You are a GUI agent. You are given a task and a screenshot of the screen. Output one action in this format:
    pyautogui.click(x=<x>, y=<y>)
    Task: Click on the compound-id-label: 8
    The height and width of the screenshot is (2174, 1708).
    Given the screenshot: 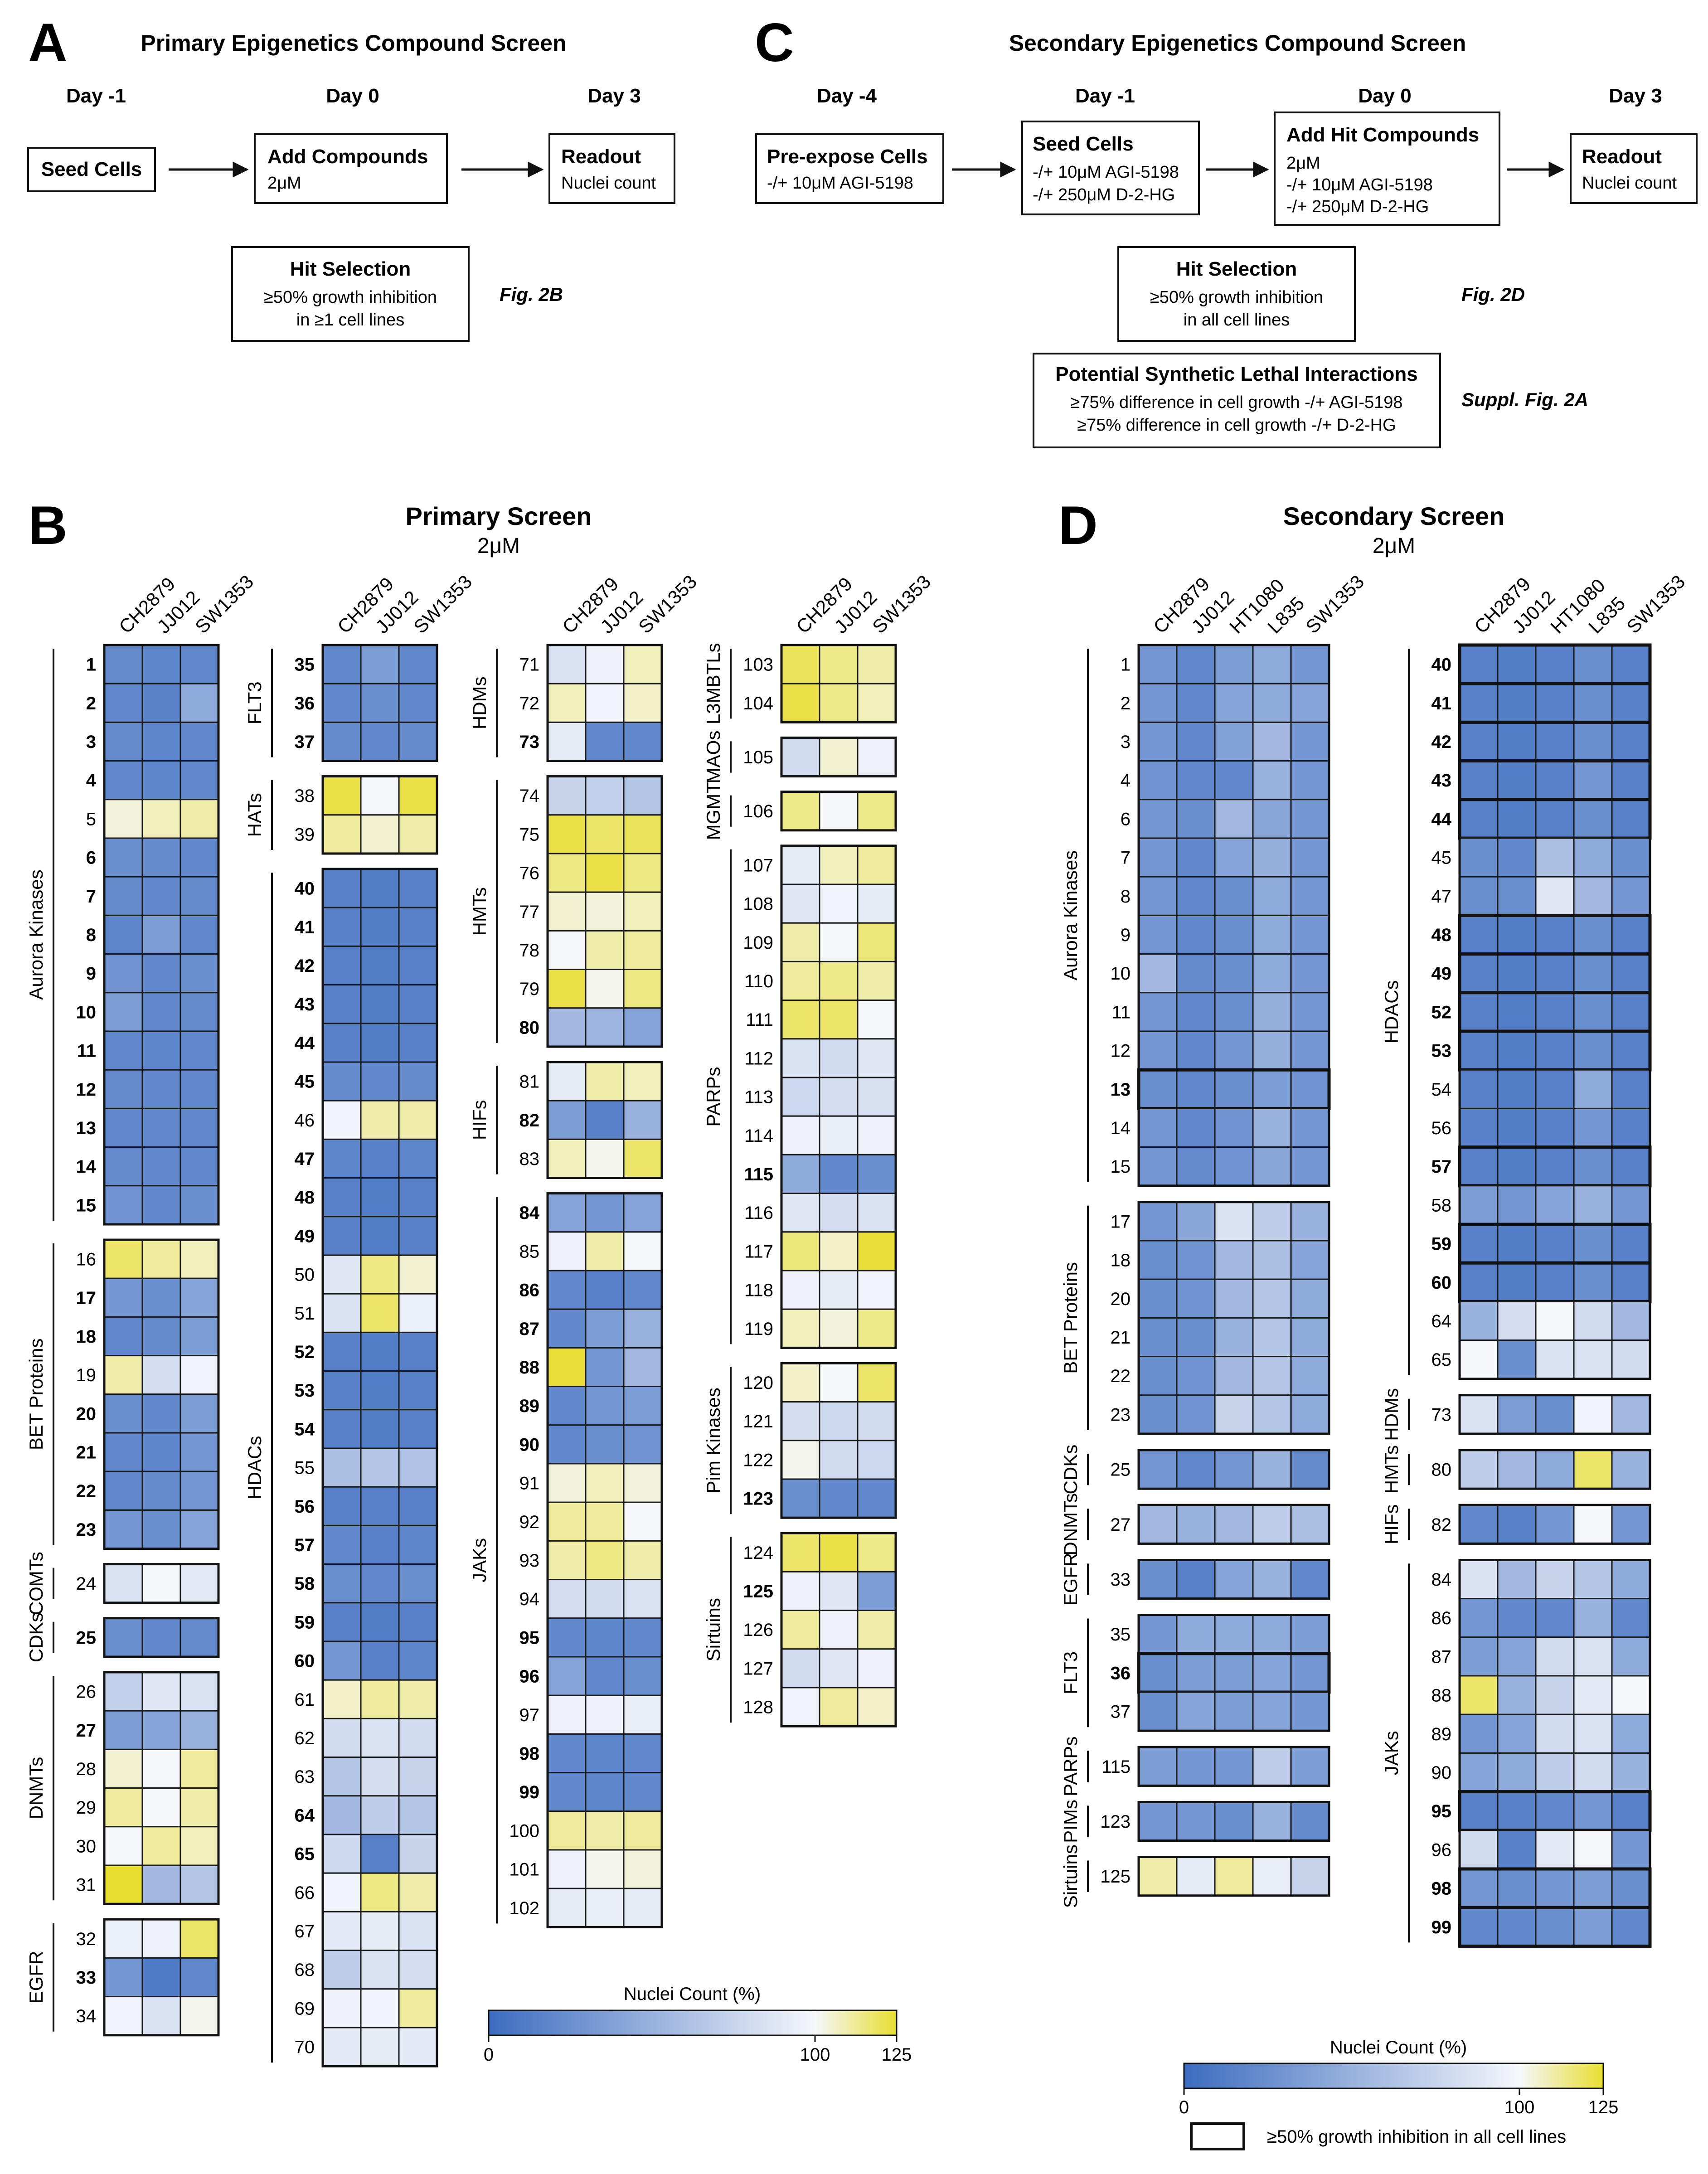 What is the action you would take?
    pyautogui.click(x=1126, y=897)
    